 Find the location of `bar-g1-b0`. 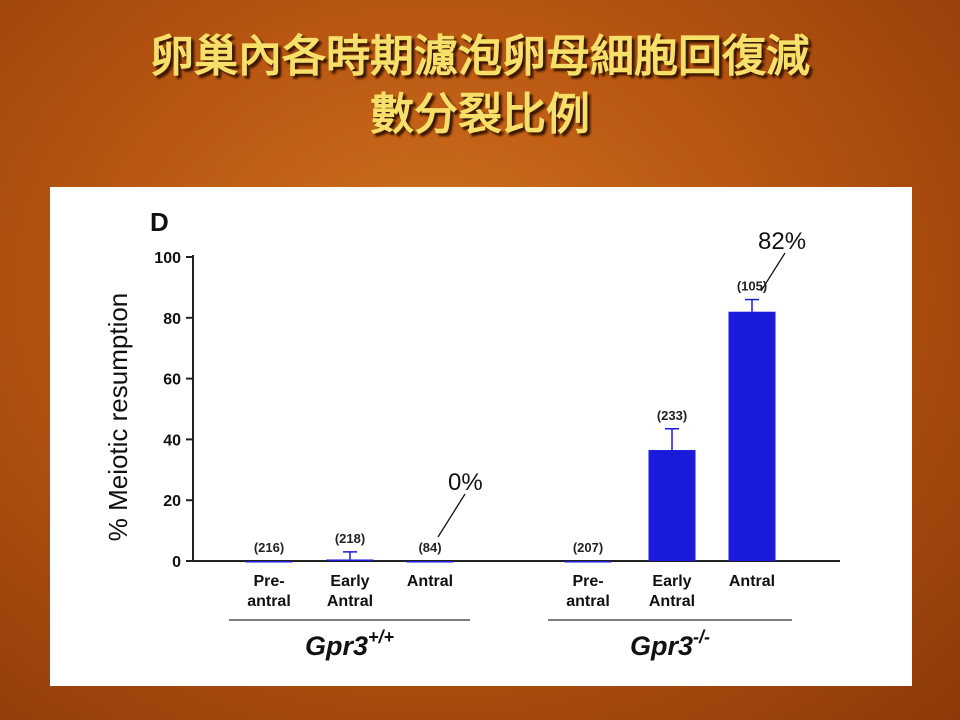

bar-g1-b0 is located at coordinates (588, 562).